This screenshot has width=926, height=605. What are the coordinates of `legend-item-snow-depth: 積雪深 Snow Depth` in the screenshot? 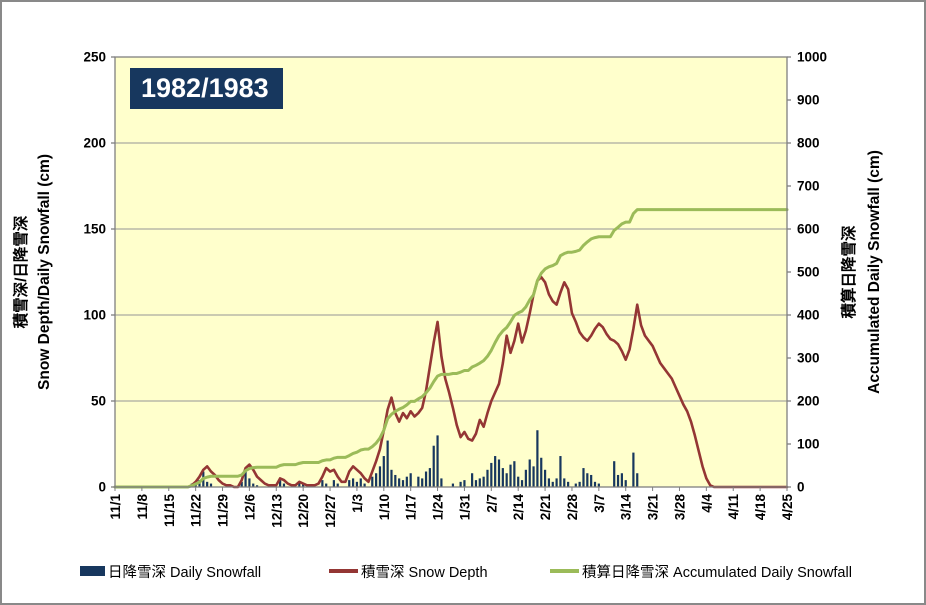 It's located at (408, 571).